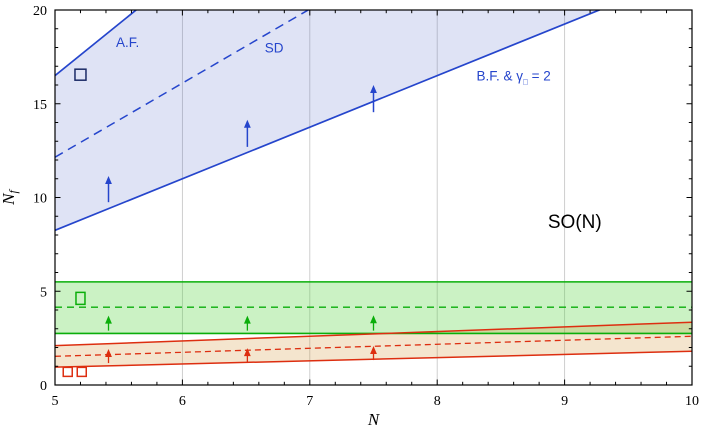 This screenshot has width=708, height=436. What do you see at coordinates (75, 223) in the screenshot?
I see `data-markers` at bounding box center [75, 223].